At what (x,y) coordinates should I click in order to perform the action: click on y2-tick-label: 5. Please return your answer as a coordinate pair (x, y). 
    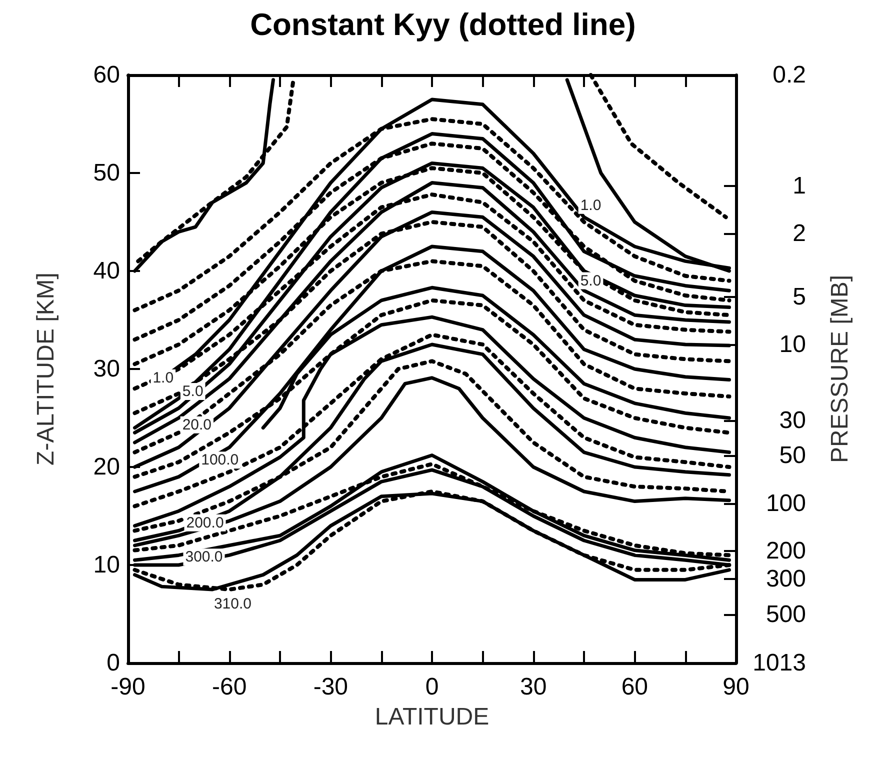
    Looking at the image, I should click on (799, 296).